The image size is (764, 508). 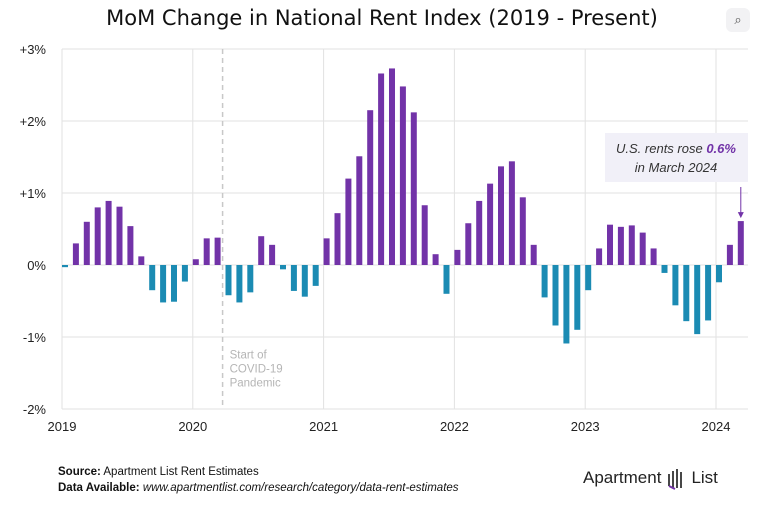 I want to click on x-tick-label: 2022, so click(x=454, y=426).